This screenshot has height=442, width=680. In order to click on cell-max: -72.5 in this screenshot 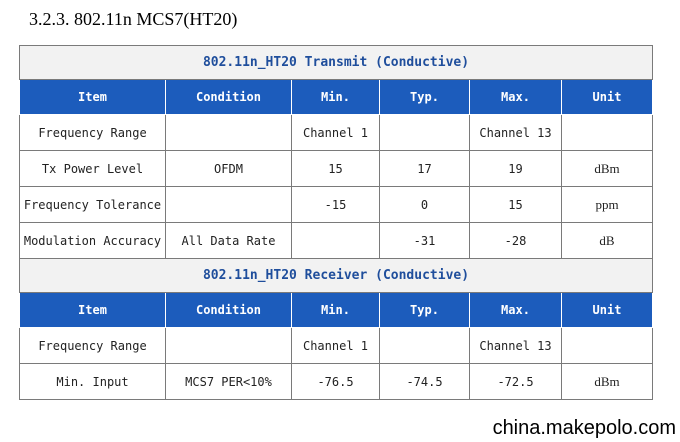, I will do `click(515, 381)`.